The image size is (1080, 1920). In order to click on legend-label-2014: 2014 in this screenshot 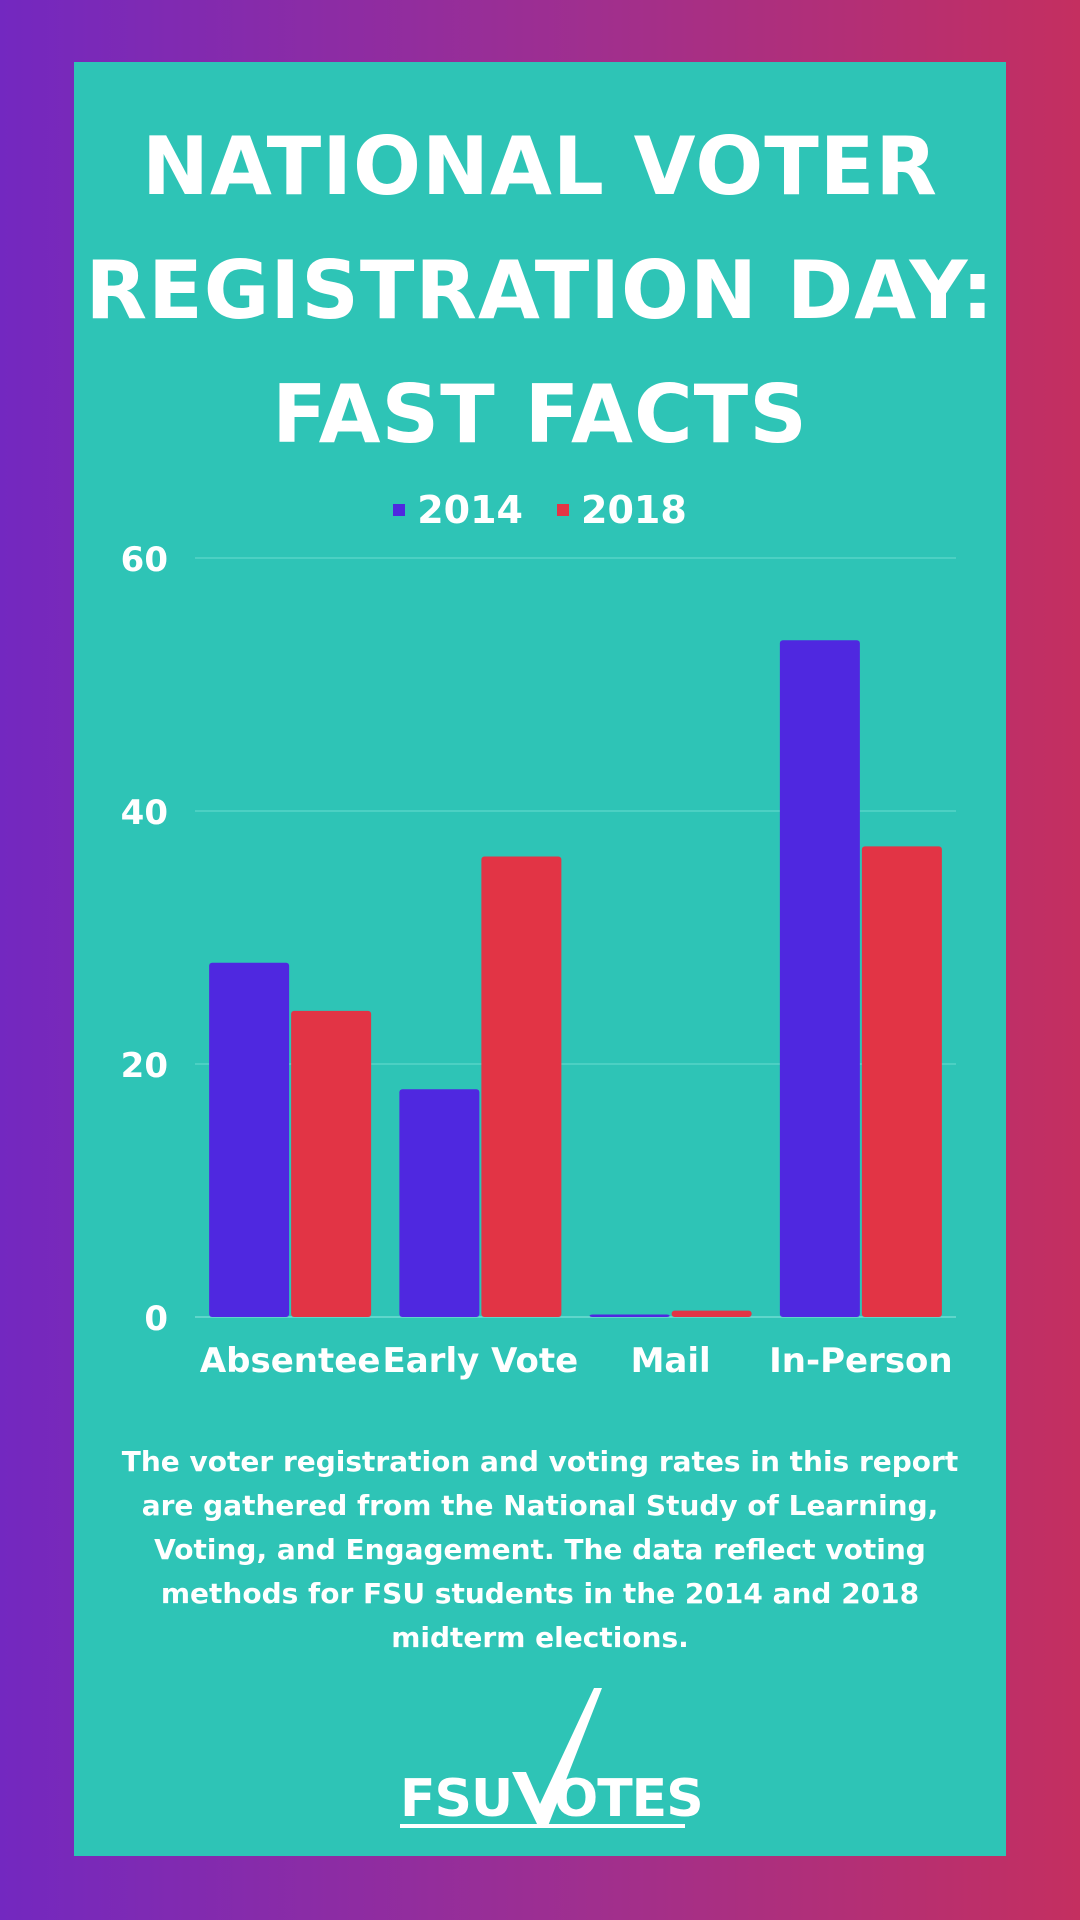, I will do `click(470, 510)`.